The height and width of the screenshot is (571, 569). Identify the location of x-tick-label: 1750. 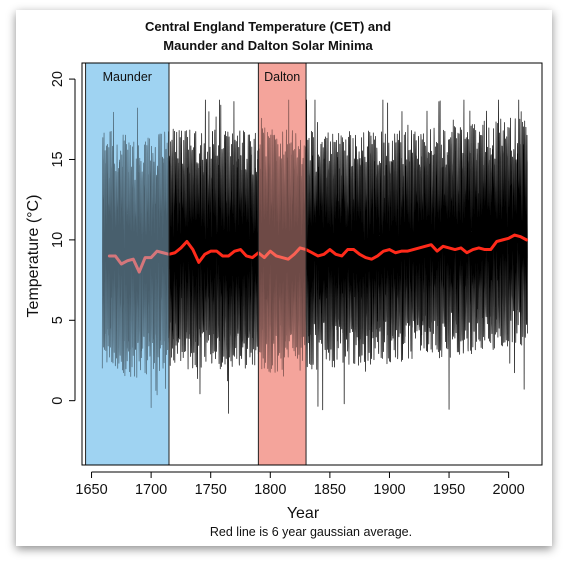
(211, 490).